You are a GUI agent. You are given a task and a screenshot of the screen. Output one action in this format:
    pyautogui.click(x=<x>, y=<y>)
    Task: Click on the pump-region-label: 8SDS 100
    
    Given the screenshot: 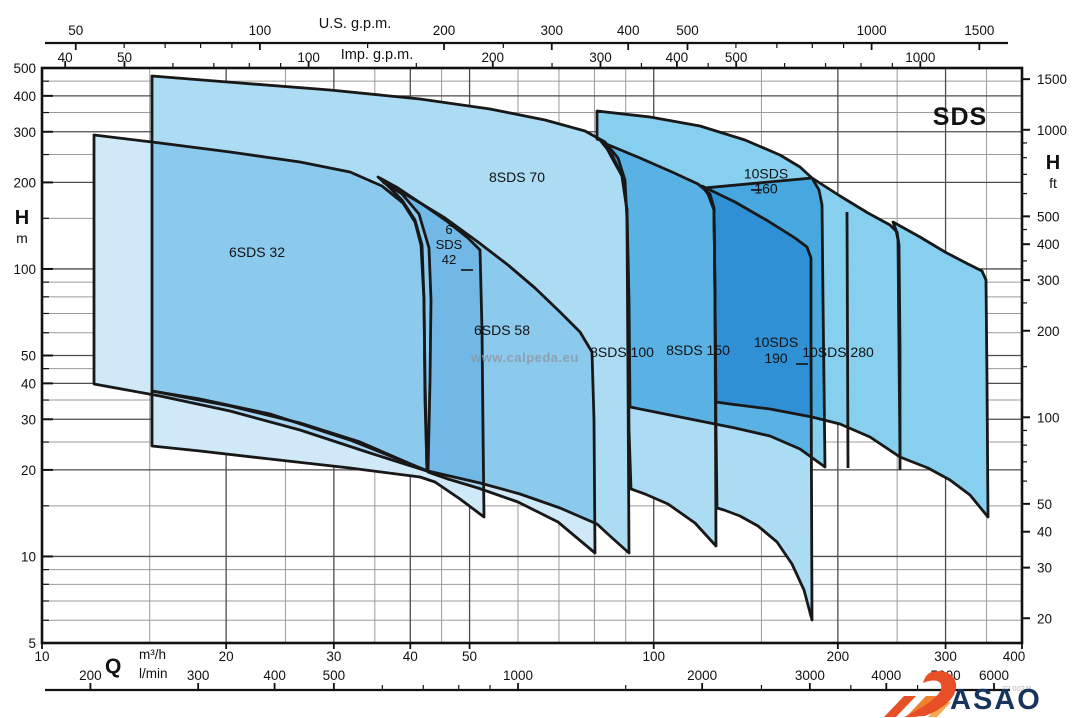 What is the action you would take?
    pyautogui.click(x=622, y=352)
    